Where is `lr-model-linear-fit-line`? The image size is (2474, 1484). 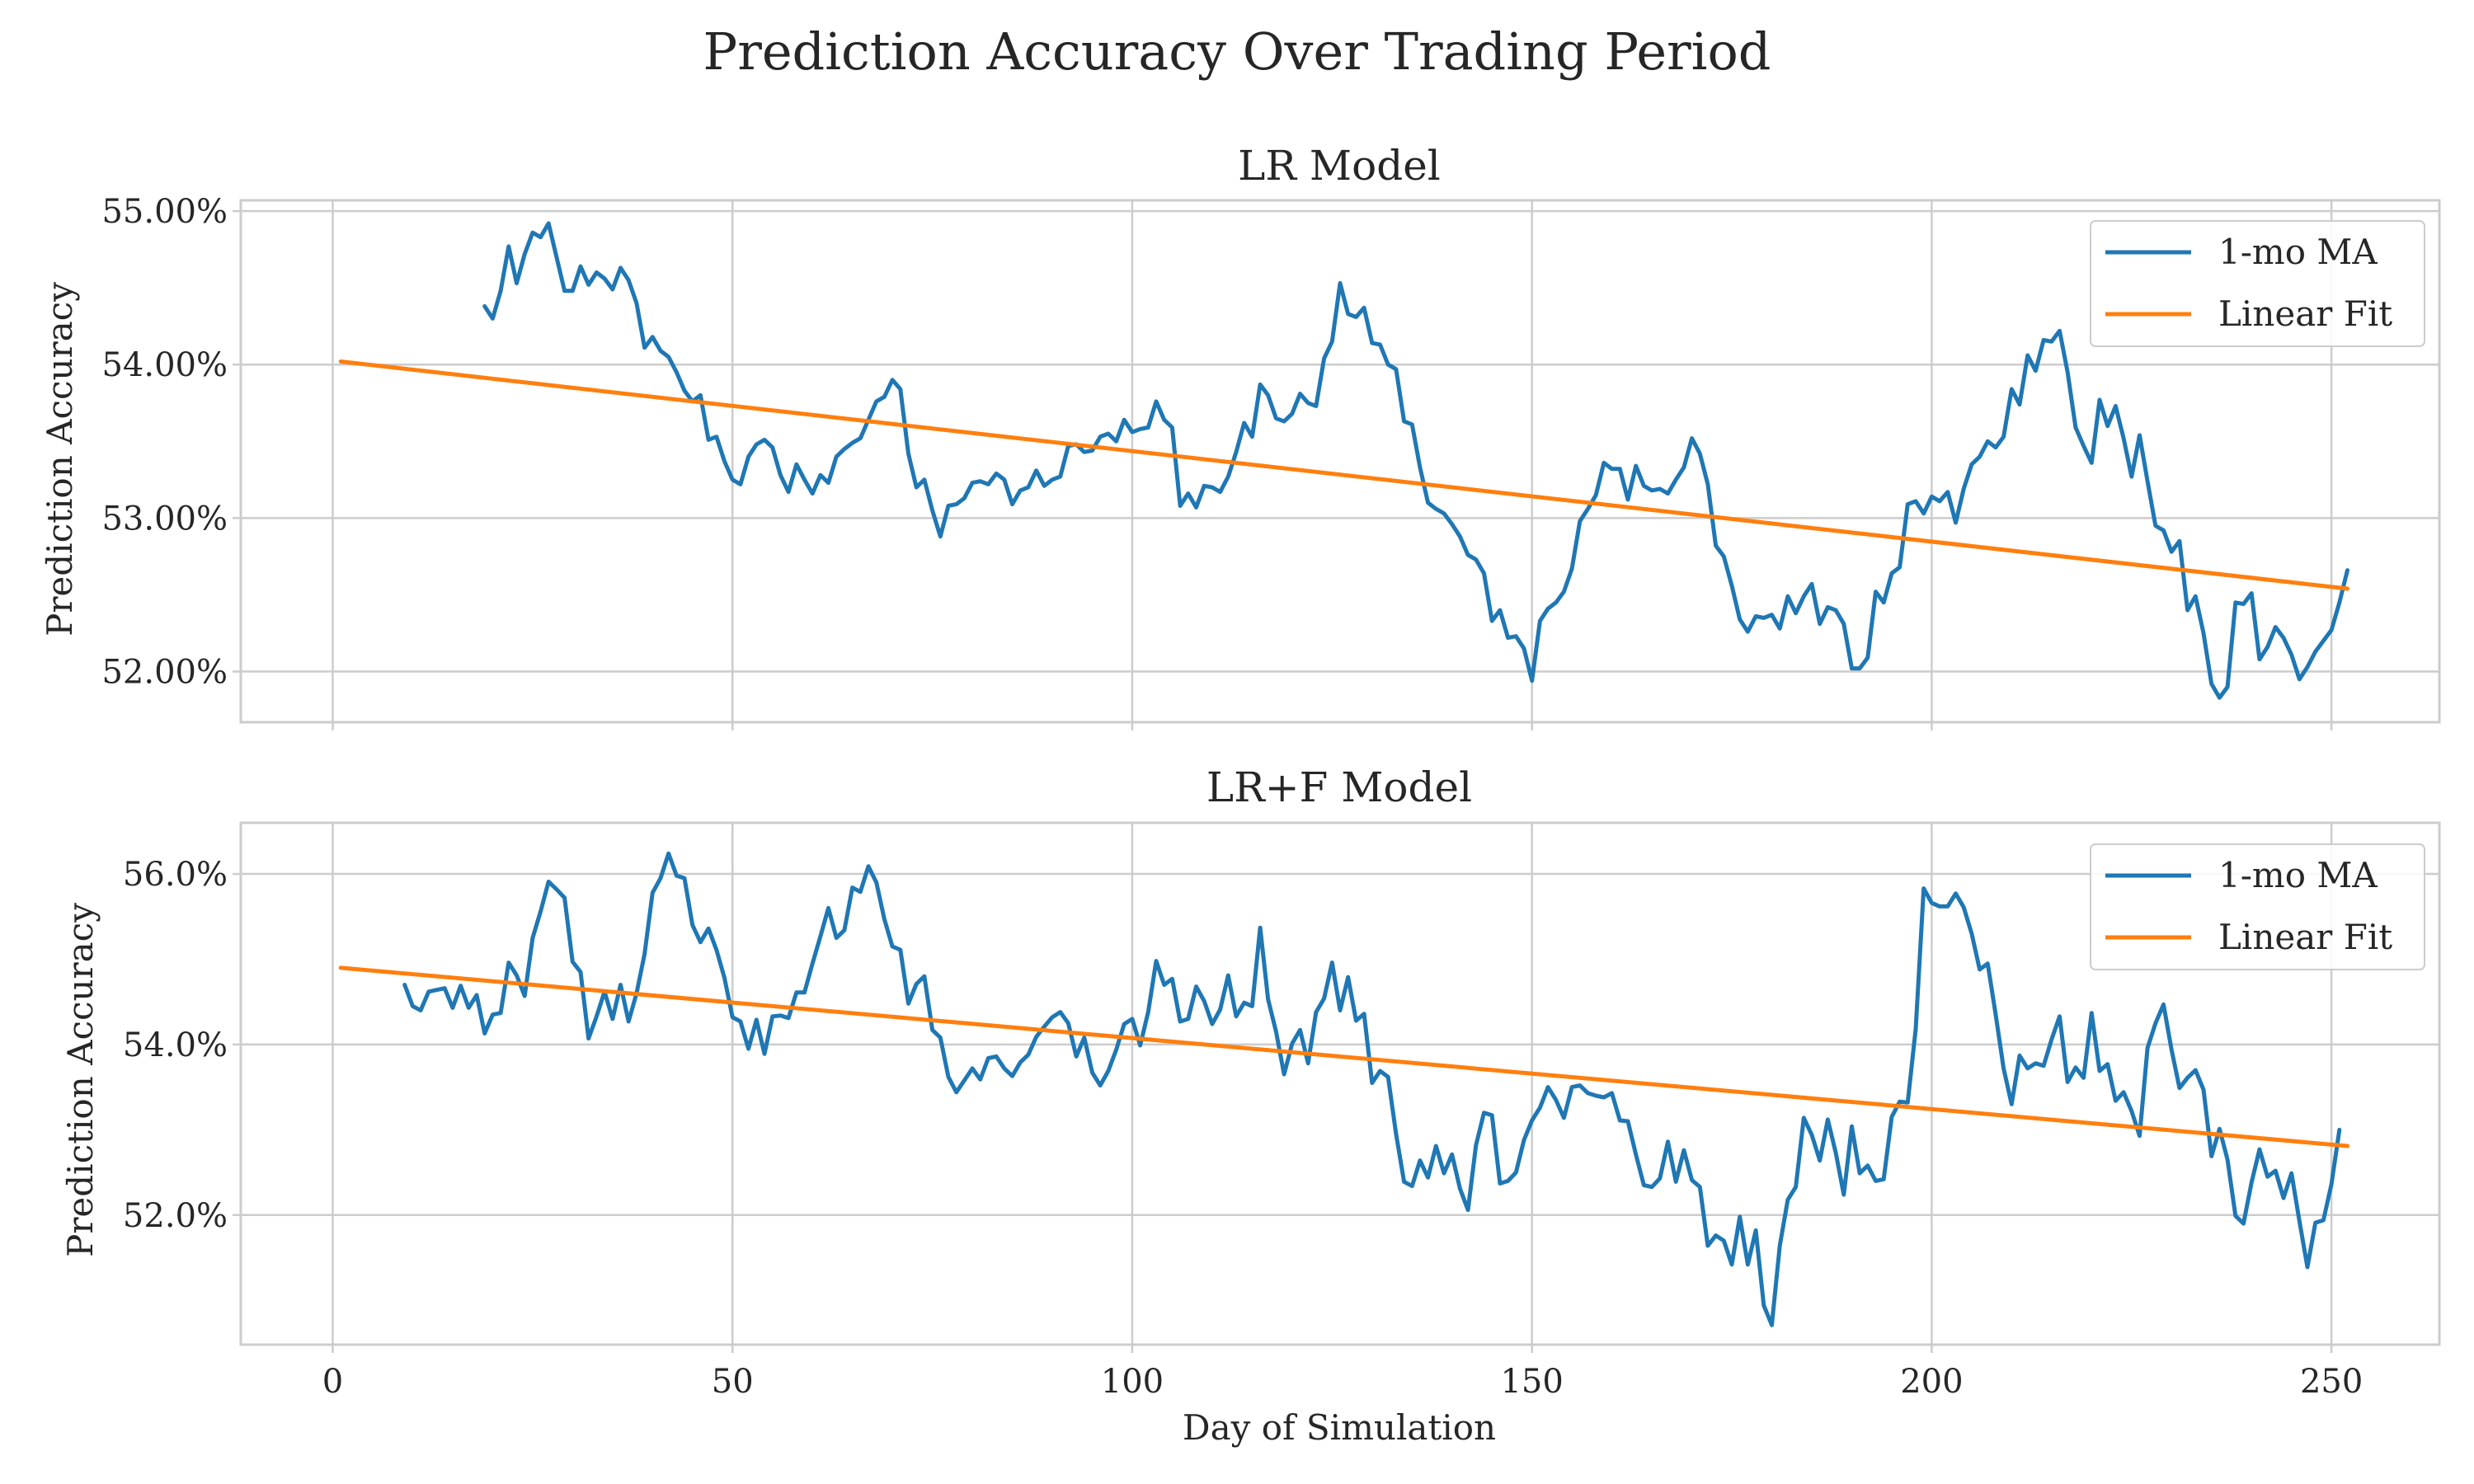
lr-model-linear-fit-line is located at coordinates (1344, 475).